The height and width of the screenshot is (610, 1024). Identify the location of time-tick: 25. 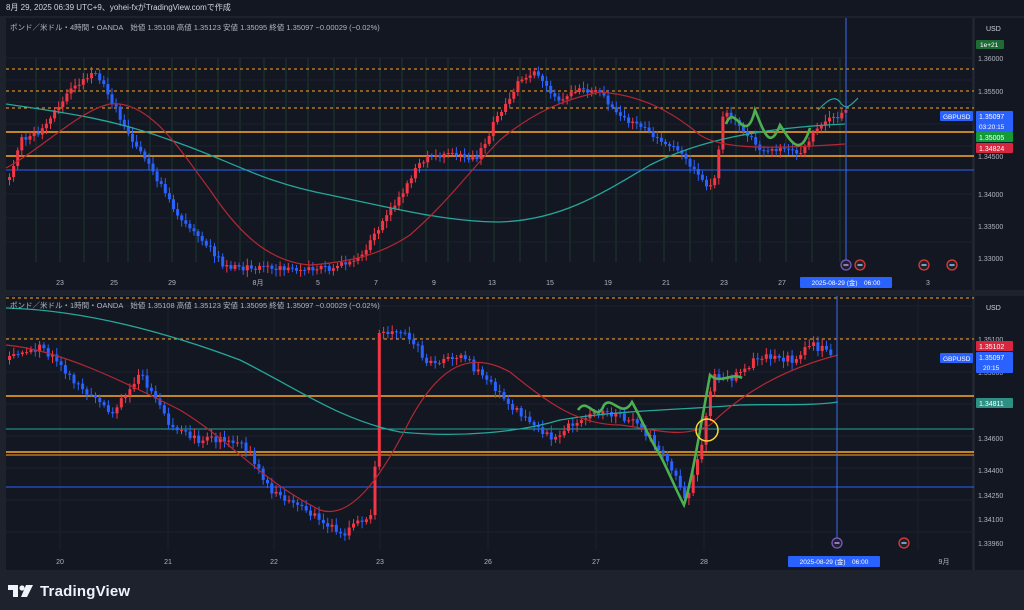
(114, 283).